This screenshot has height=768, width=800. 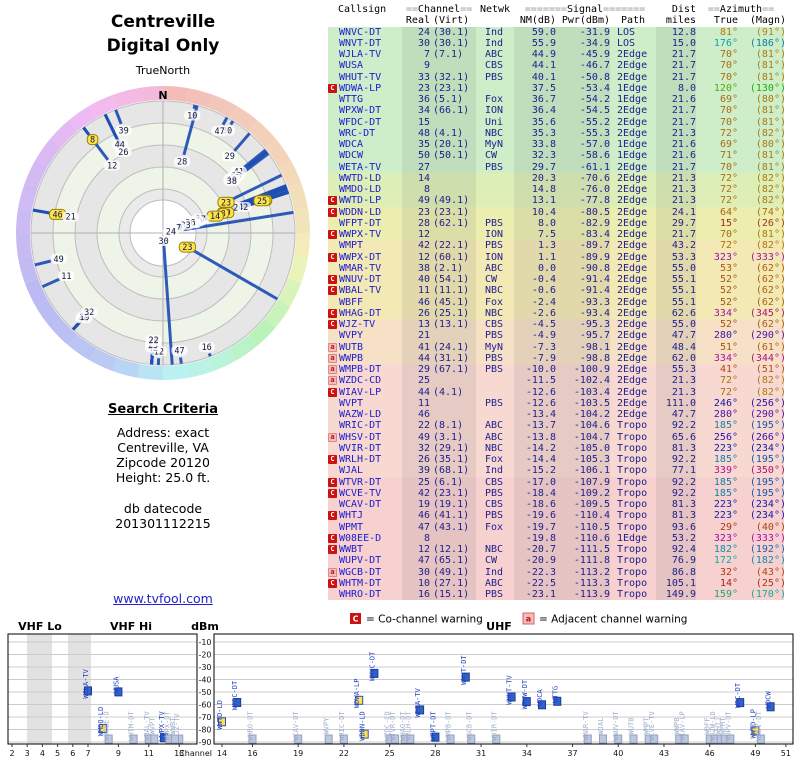 I want to click on callsign-cell: WRLH-DT, so click(x=360, y=459).